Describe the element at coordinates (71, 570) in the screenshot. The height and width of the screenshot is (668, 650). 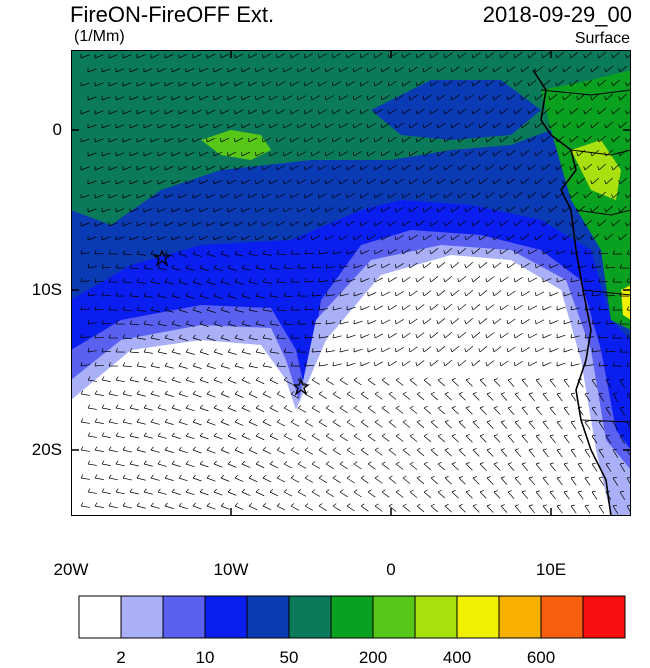
I see `x-label-20w: 20W` at that location.